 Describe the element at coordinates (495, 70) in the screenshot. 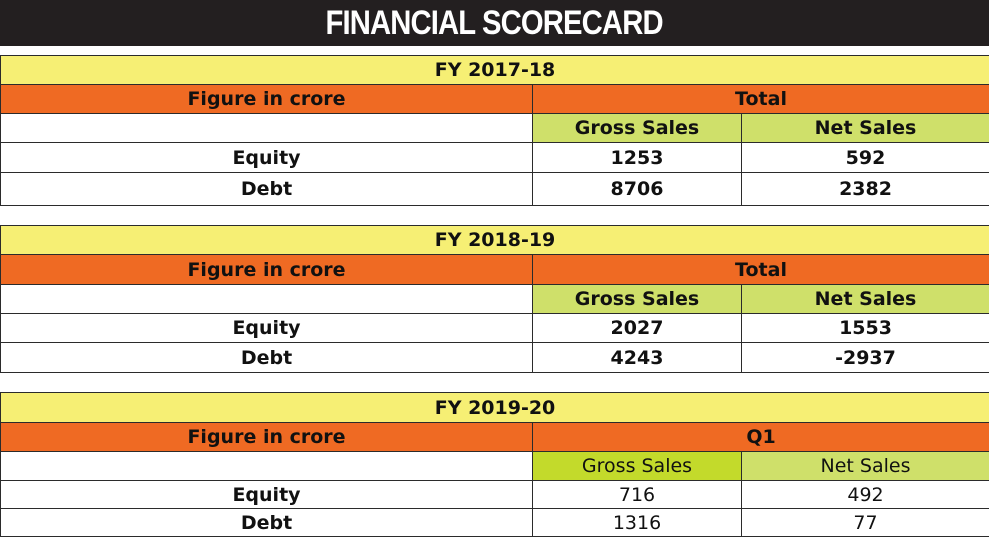

I see `fiscal-year-header: FY 2017-18` at that location.